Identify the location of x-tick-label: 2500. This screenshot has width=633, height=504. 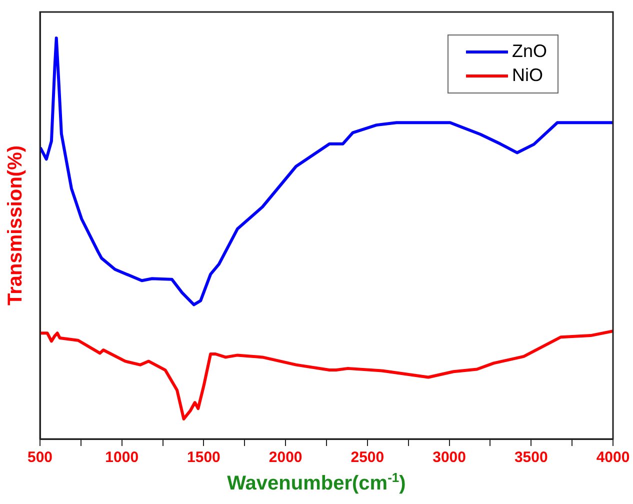
(367, 457).